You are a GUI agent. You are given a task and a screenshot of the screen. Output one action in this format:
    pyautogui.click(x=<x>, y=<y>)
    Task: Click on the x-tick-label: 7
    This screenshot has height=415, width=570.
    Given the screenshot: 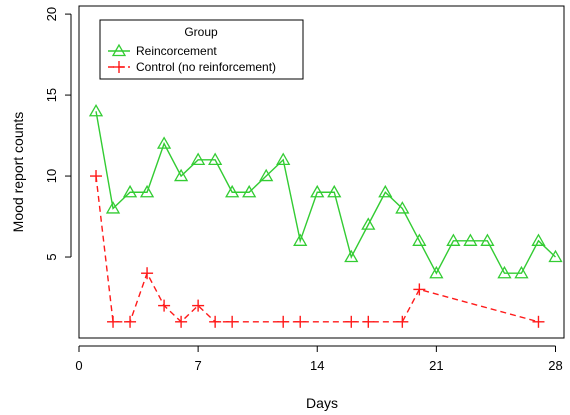 What is the action you would take?
    pyautogui.click(x=198, y=365)
    